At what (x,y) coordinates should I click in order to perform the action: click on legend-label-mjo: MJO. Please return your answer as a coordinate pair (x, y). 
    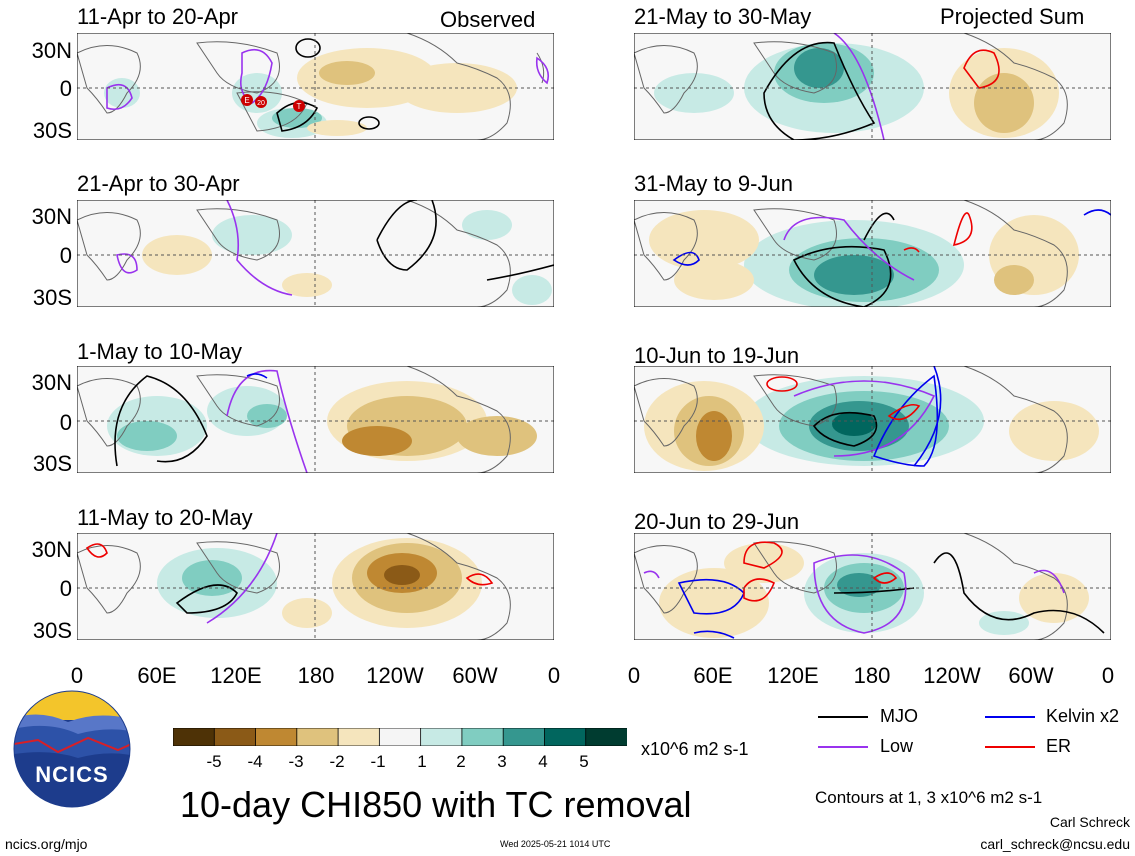
    Looking at the image, I should click on (899, 716).